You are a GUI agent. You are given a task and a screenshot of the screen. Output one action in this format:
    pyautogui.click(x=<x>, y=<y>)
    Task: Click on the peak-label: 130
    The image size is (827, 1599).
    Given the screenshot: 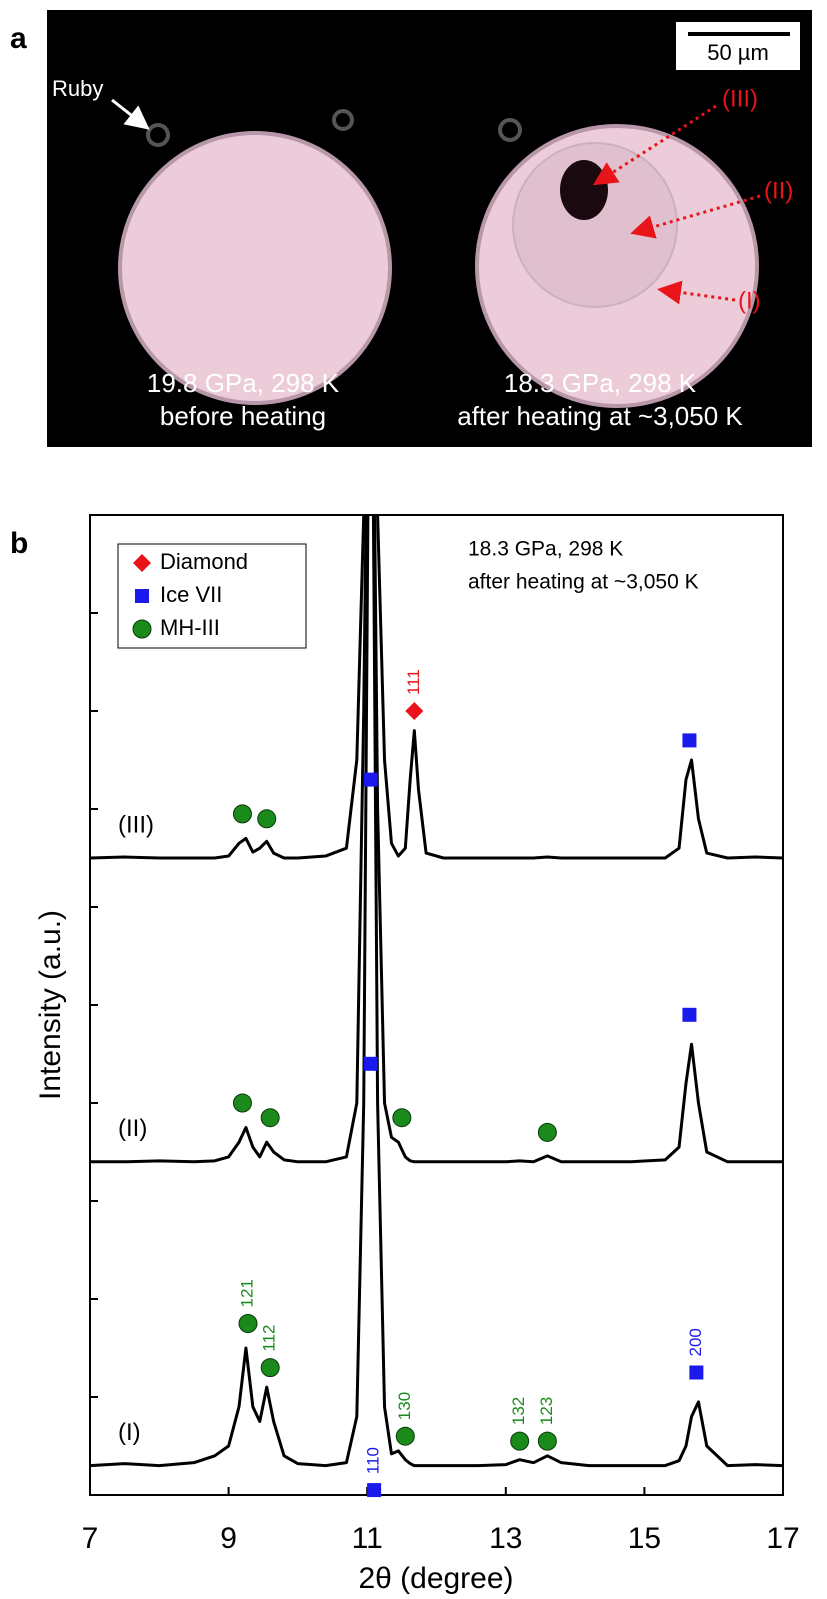 What is the action you would take?
    pyautogui.click(x=404, y=1406)
    